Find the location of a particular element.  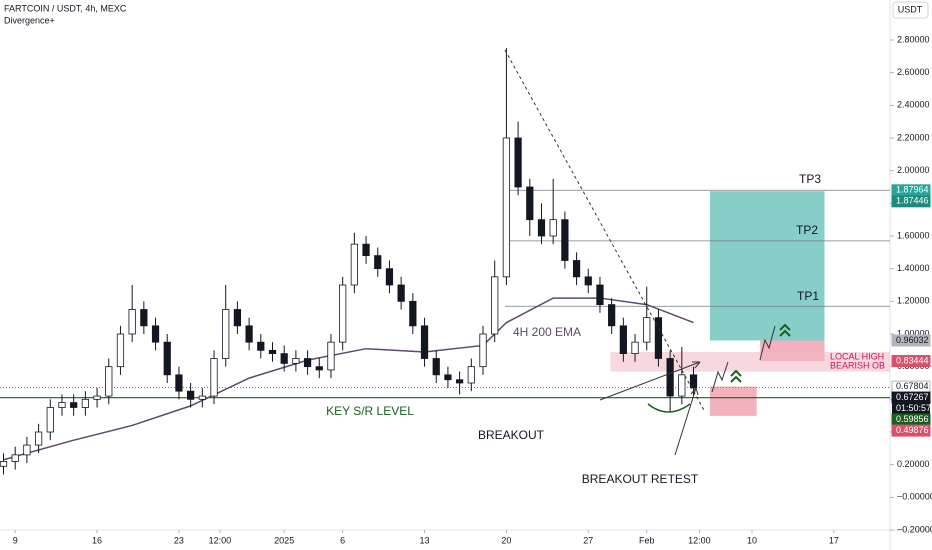

currency-button is located at coordinates (910, 10).